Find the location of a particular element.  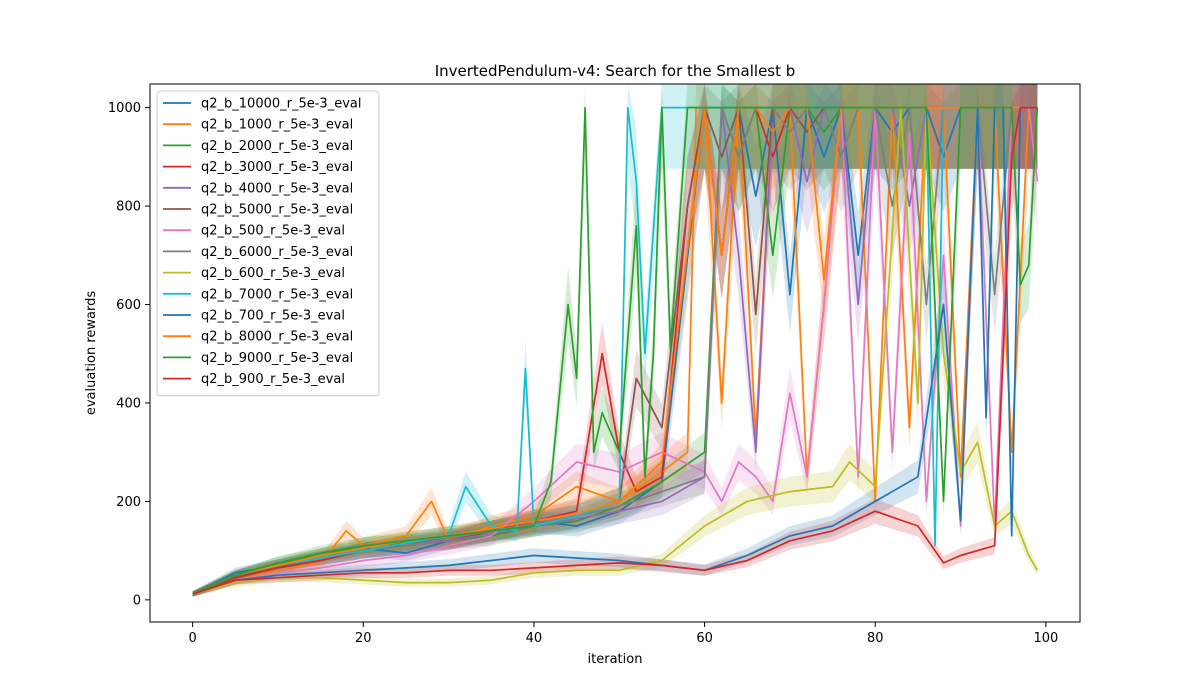

legend-entry-9: q2_b_7000_r_5e-3_eval is located at coordinates (277, 294).